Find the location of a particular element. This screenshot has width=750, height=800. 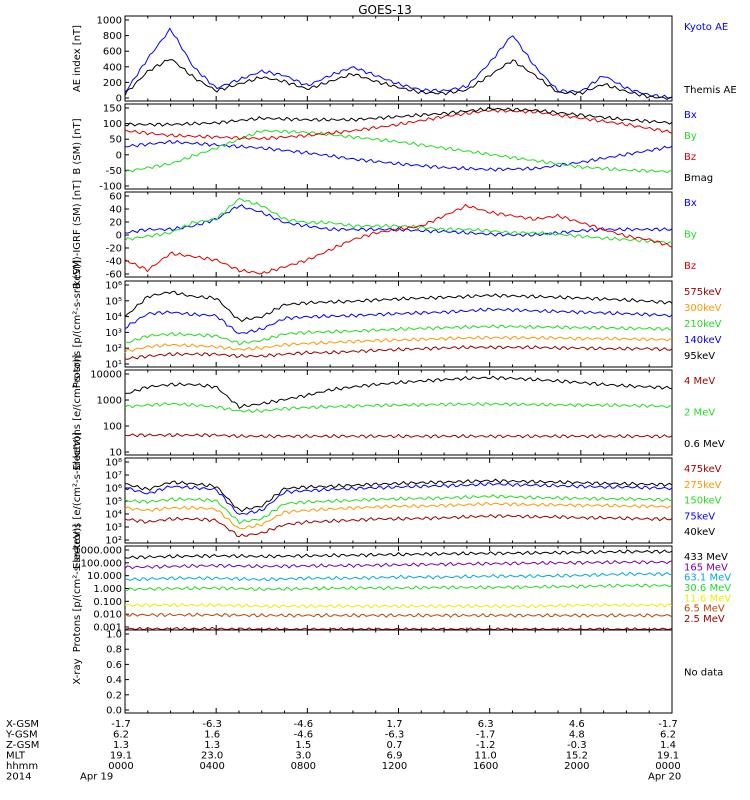

orbit-value: 0.7 is located at coordinates (395, 745).